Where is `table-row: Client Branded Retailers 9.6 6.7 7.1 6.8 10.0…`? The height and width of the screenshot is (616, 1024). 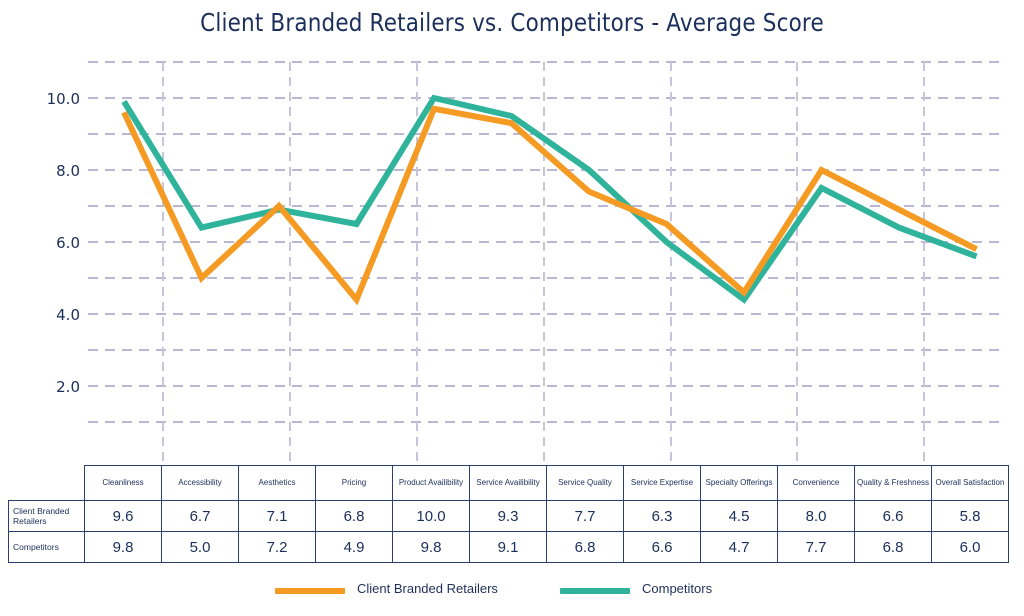
table-row: Client Branded Retailers 9.6 6.7 7.1 6.8 10.0… is located at coordinates (508, 516).